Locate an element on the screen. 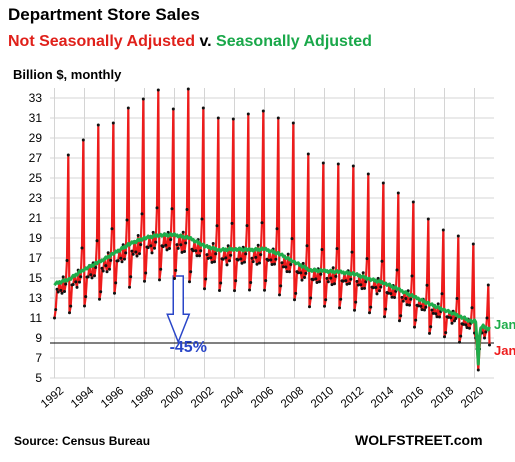 This screenshot has width=515, height=462. annotation-layer is located at coordinates (272, 310).